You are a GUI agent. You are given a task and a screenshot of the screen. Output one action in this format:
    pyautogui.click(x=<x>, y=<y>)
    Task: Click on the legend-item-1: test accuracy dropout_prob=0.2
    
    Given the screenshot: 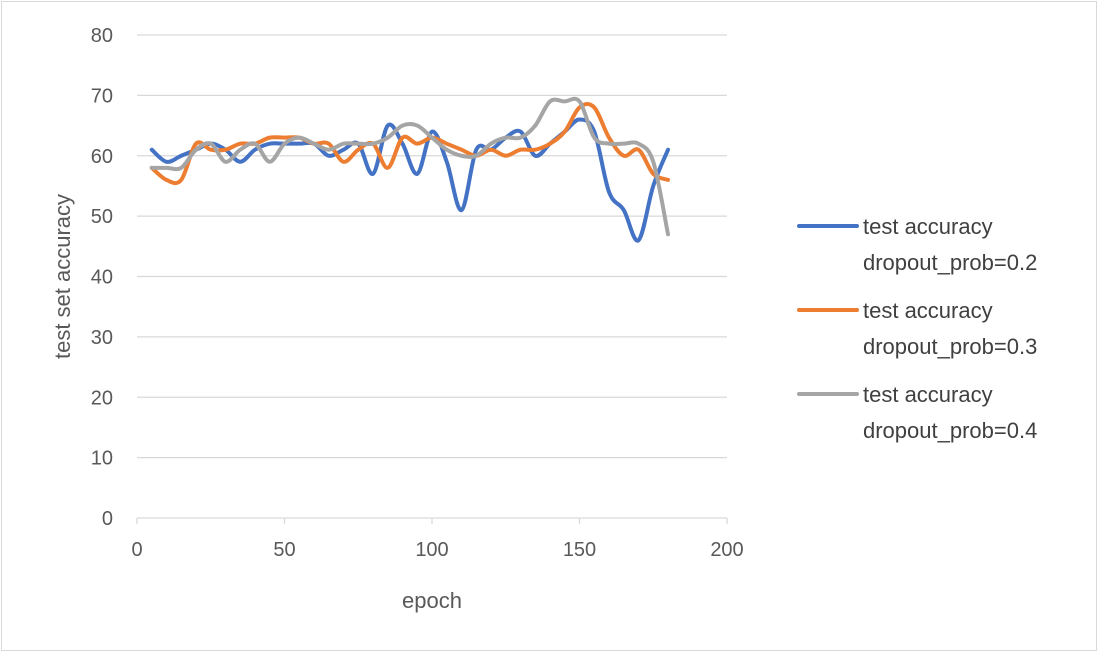 What is the action you would take?
    pyautogui.click(x=917, y=244)
    